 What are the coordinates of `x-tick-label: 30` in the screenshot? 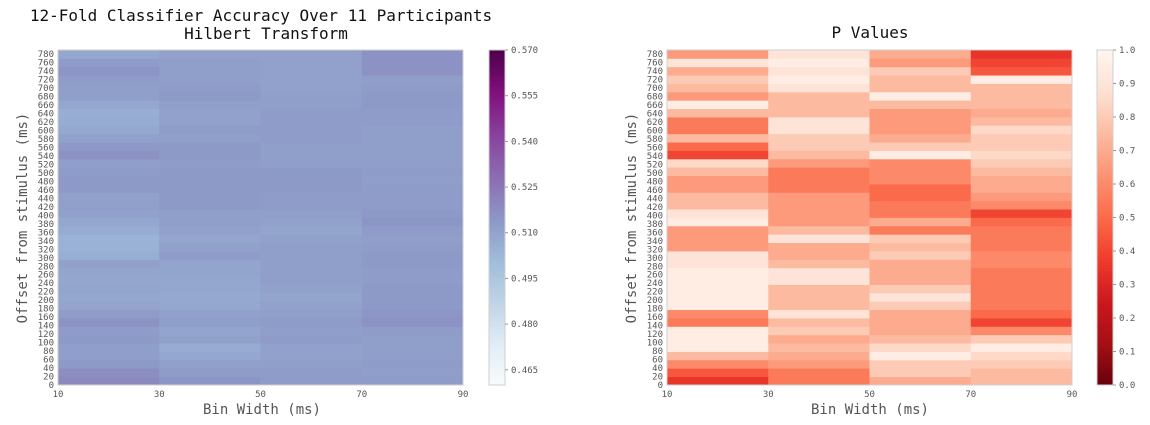 It's located at (768, 395).